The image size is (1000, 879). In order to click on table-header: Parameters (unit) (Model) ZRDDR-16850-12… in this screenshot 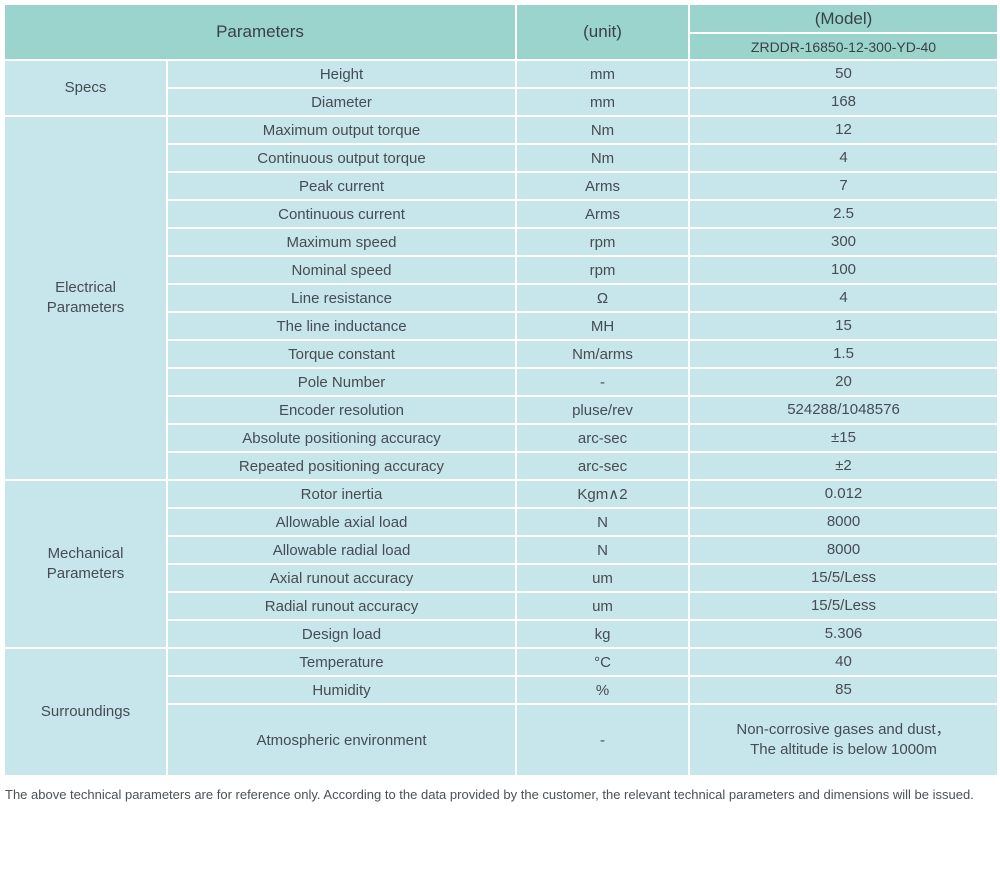, I will do `click(501, 32)`.